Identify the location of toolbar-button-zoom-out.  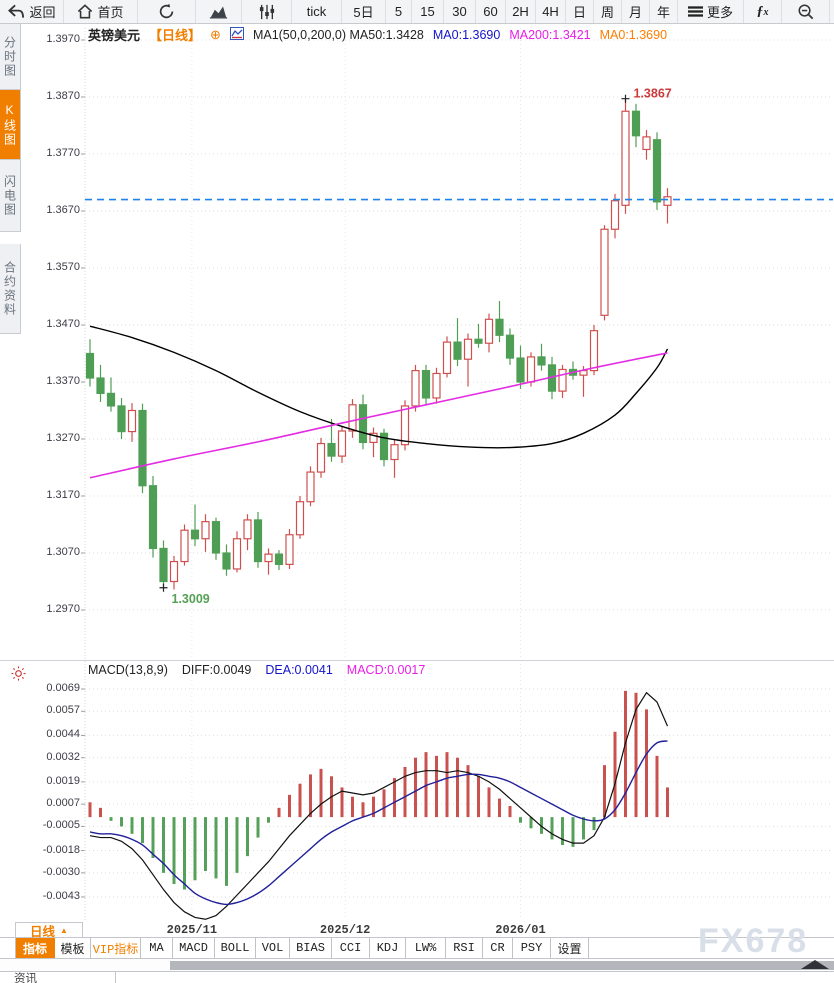
(806, 11).